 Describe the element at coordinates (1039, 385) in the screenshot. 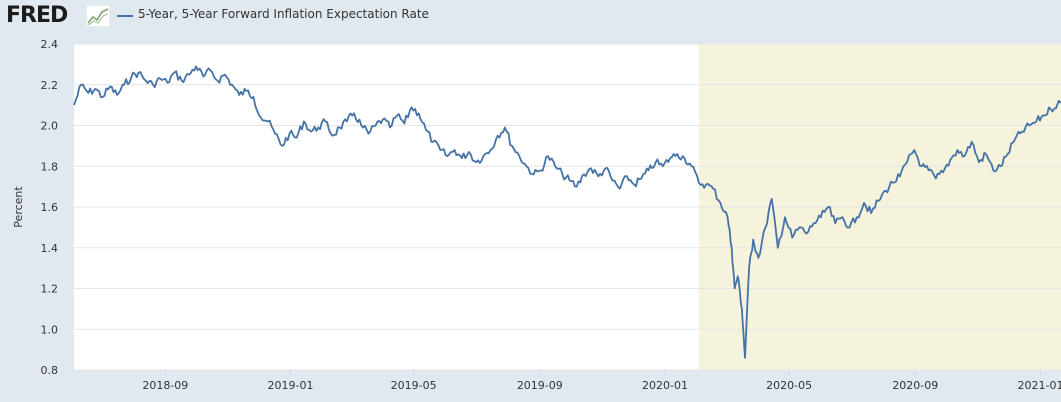

I see `x-tick-label: 2021-01` at that location.